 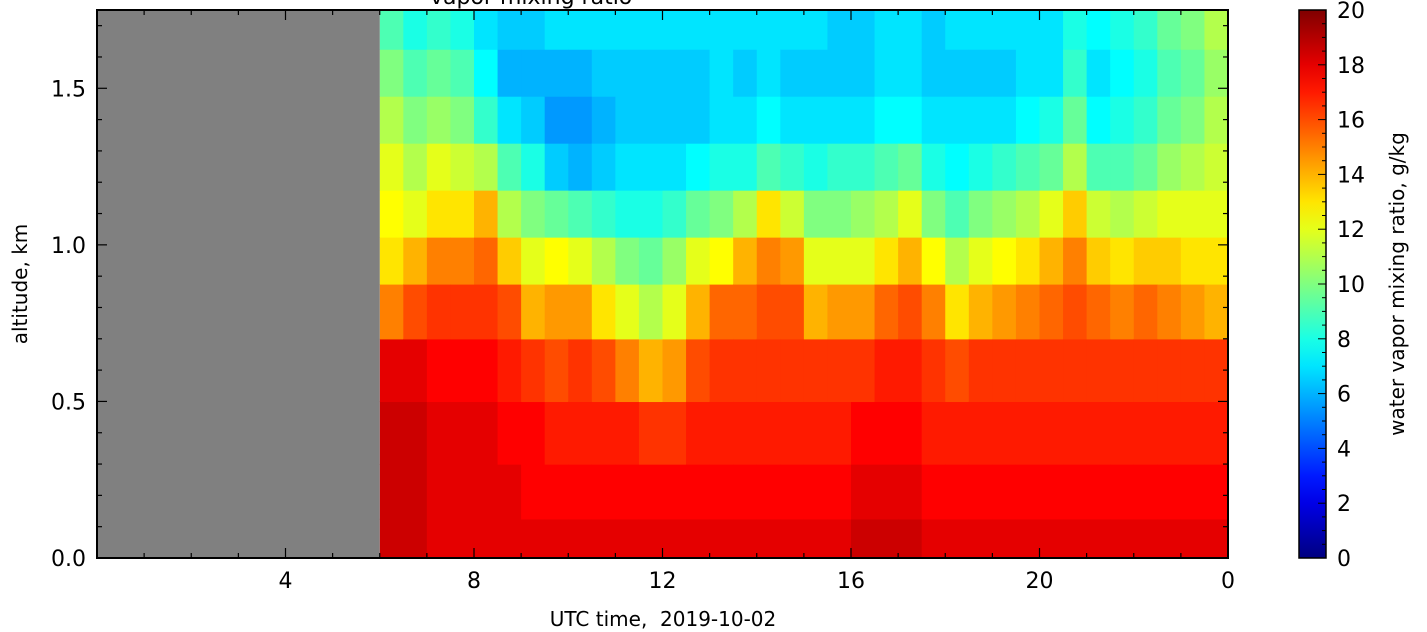 I want to click on y-tick-label: 1.5, so click(x=68, y=89).